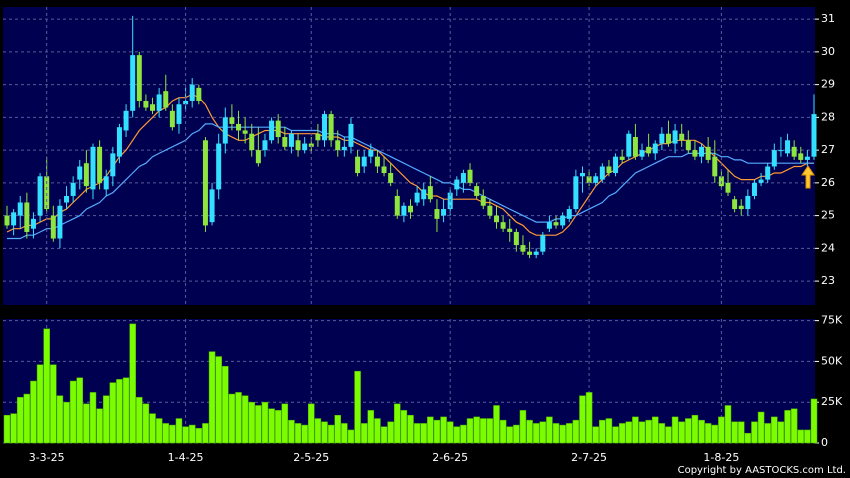 This screenshot has height=478, width=850. What do you see at coordinates (589, 457) in the screenshot?
I see `x-tick-label: 2-7-25` at bounding box center [589, 457].